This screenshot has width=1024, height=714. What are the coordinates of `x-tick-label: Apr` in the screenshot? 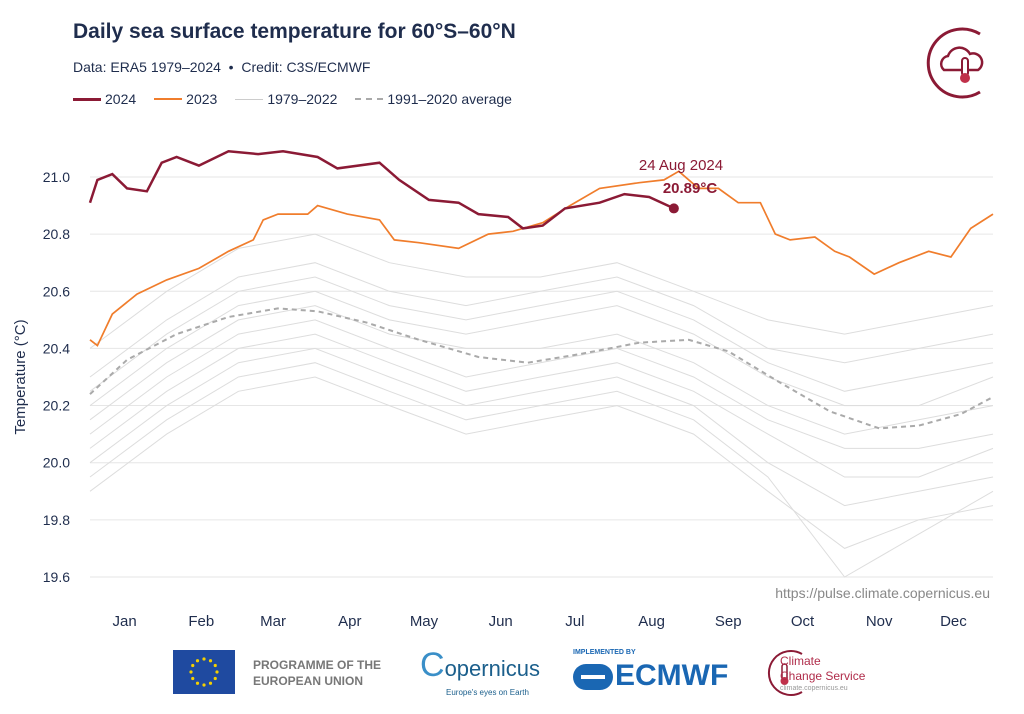 It's located at (349, 621).